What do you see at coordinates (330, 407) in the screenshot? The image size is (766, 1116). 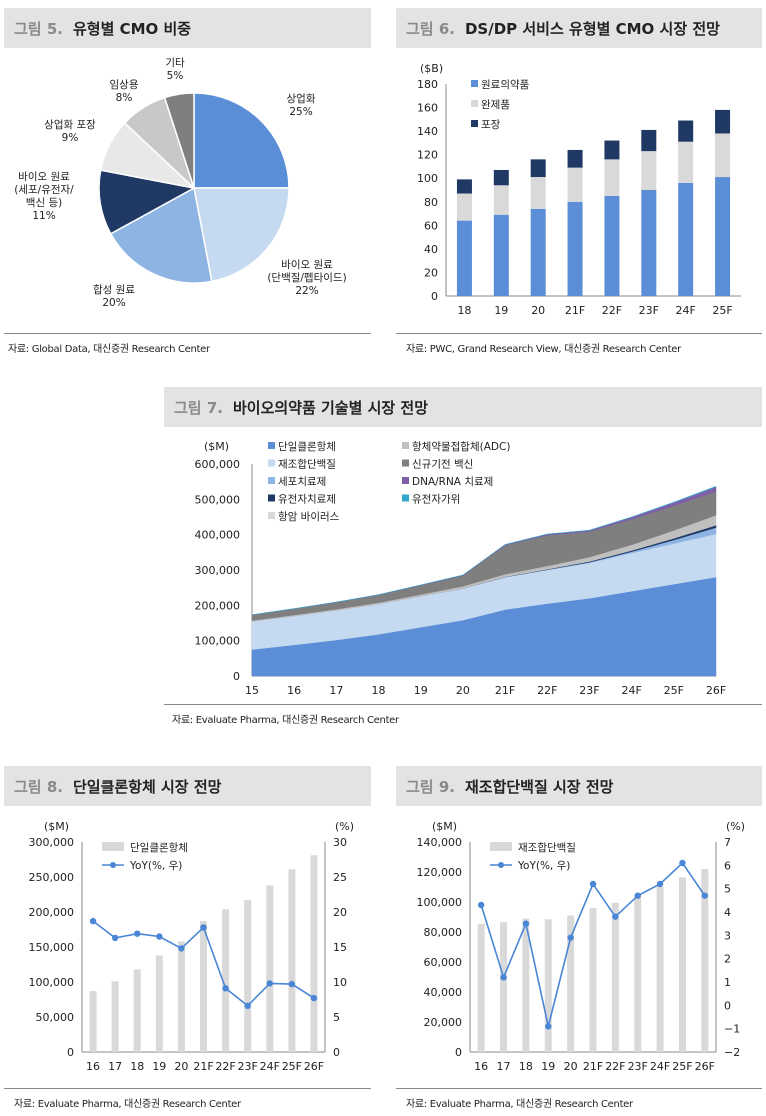 I see `fig7-title: 바이오의약품 기술별 시장 전망` at bounding box center [330, 407].